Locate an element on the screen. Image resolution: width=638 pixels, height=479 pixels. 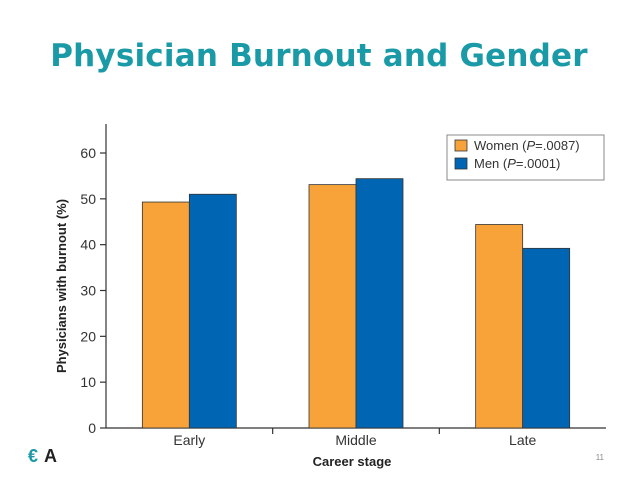
y-tick-label: 50 is located at coordinates (88, 199).